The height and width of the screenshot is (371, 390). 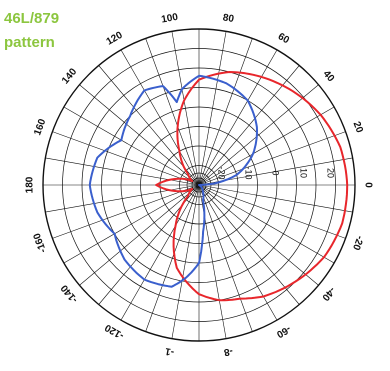 I want to click on angle-tick-label: 20, so click(x=358, y=127).